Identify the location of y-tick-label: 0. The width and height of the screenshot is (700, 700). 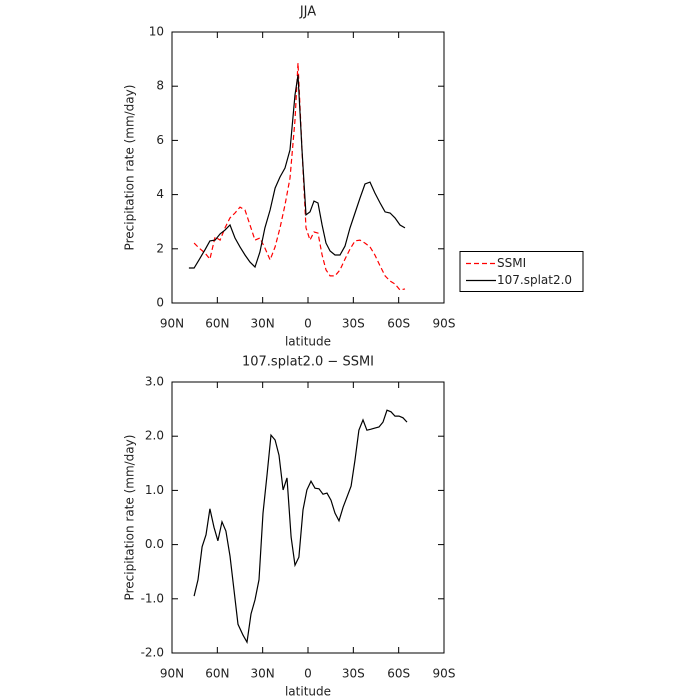
(160, 303).